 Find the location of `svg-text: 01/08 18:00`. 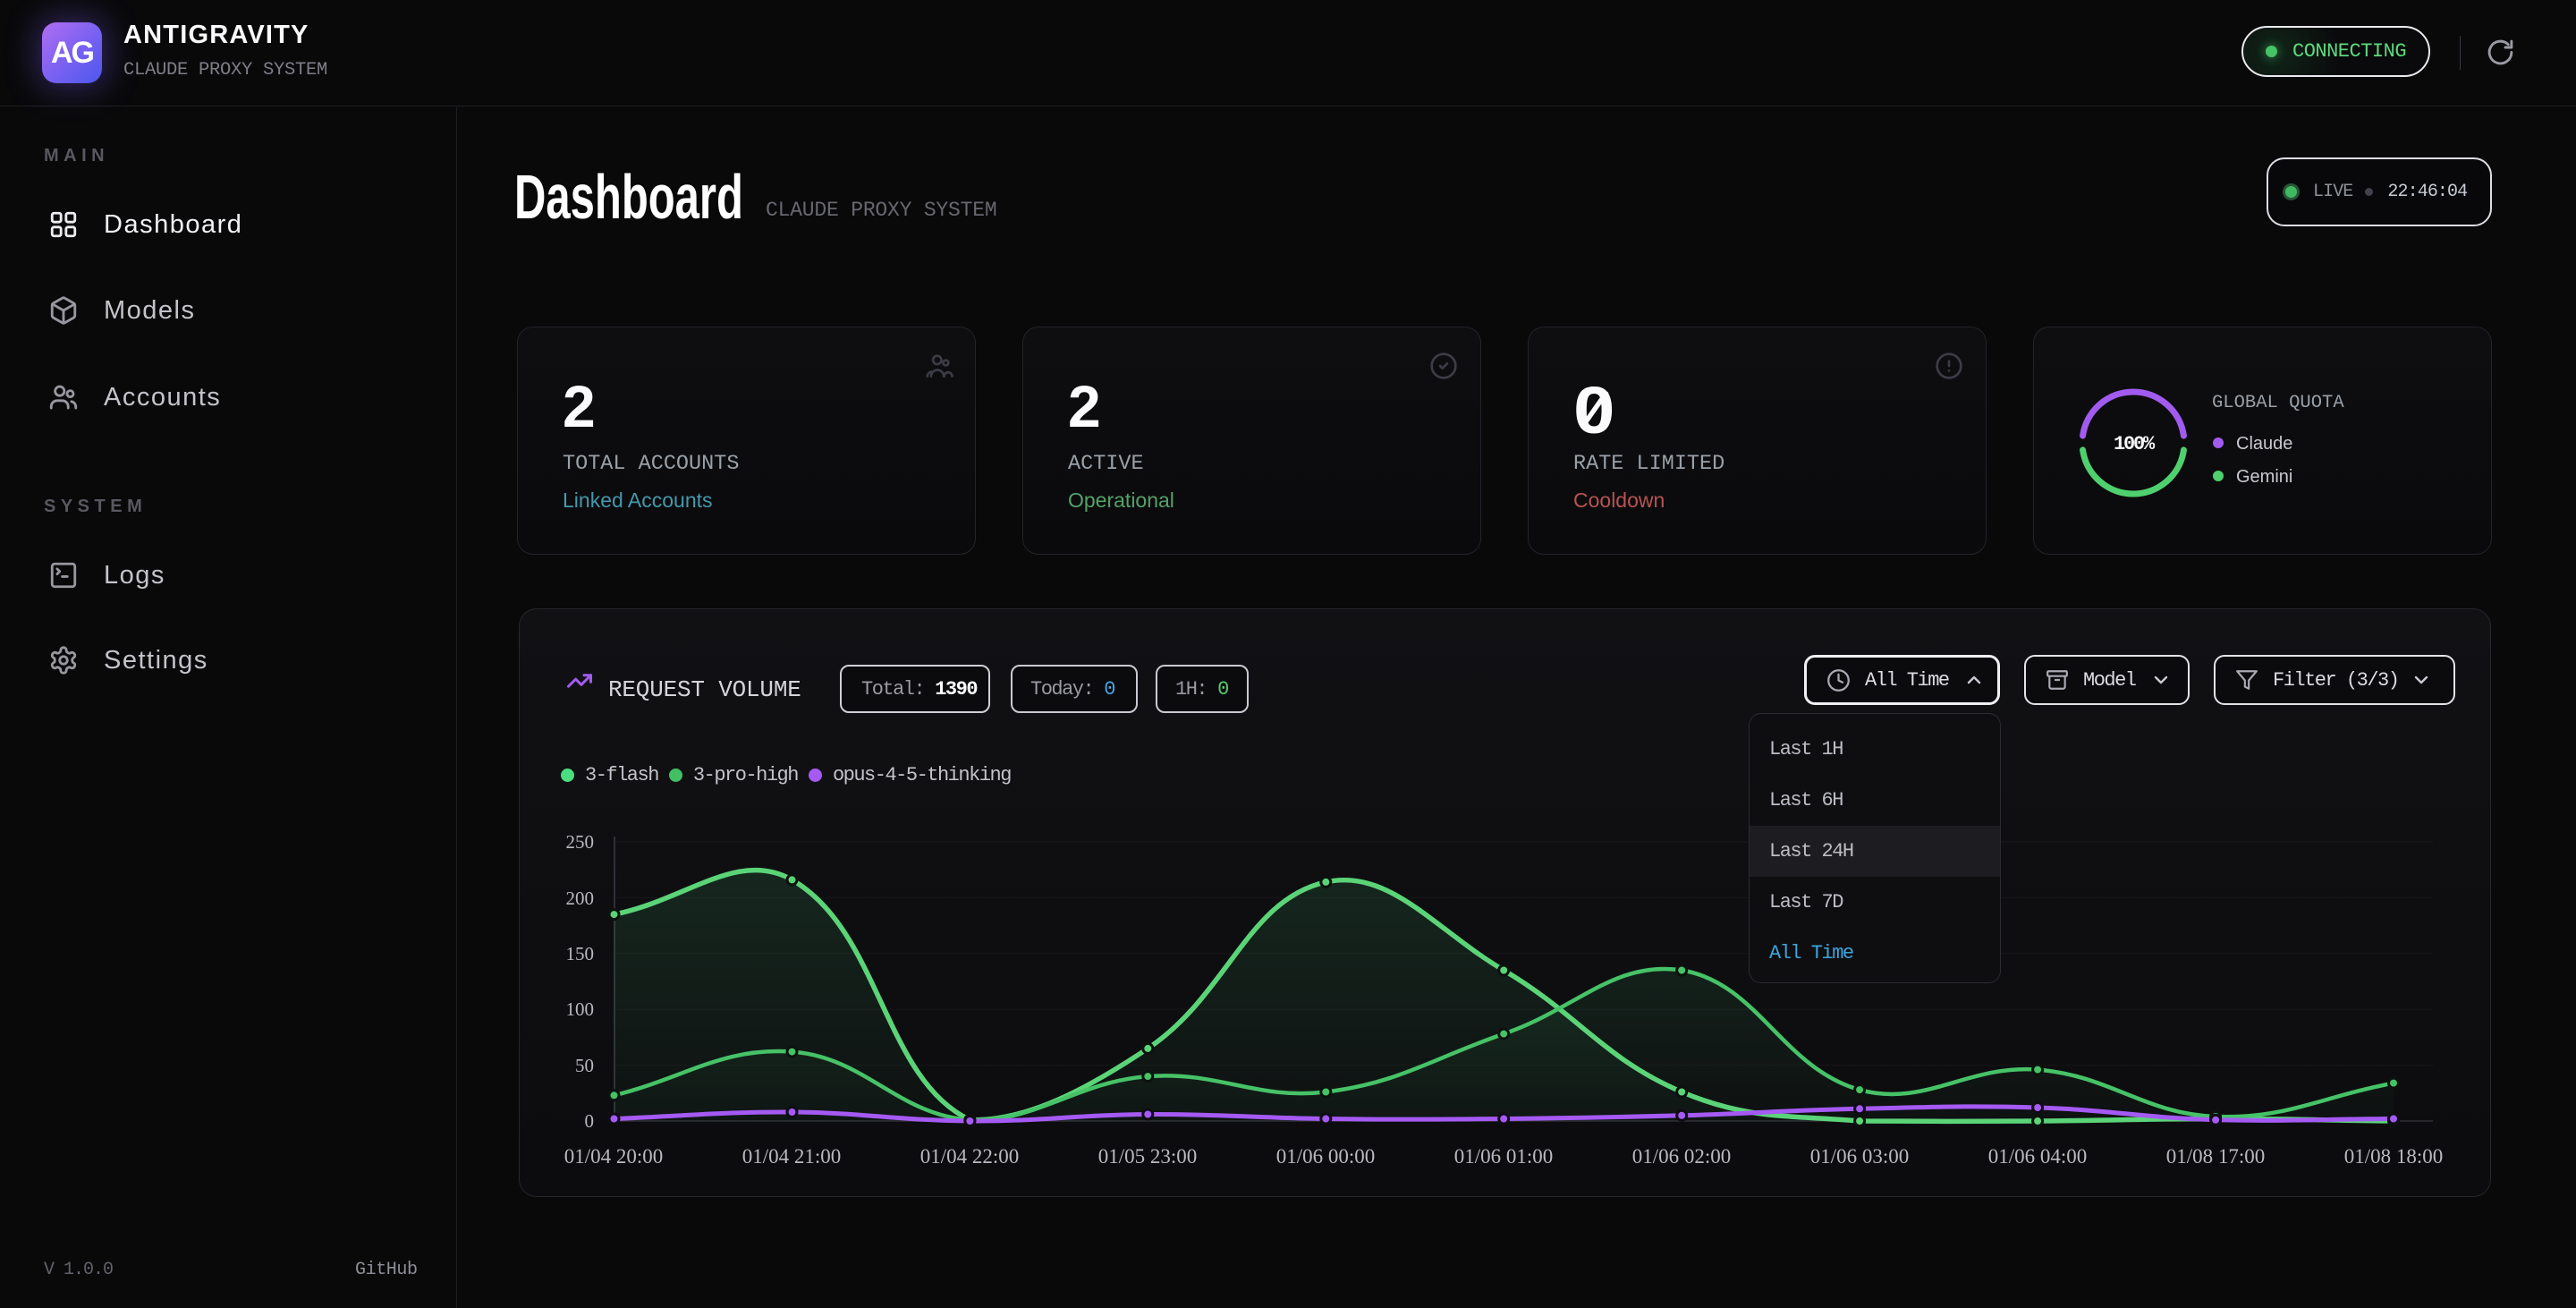

svg-text: 01/08 18:00 is located at coordinates (2394, 1156).